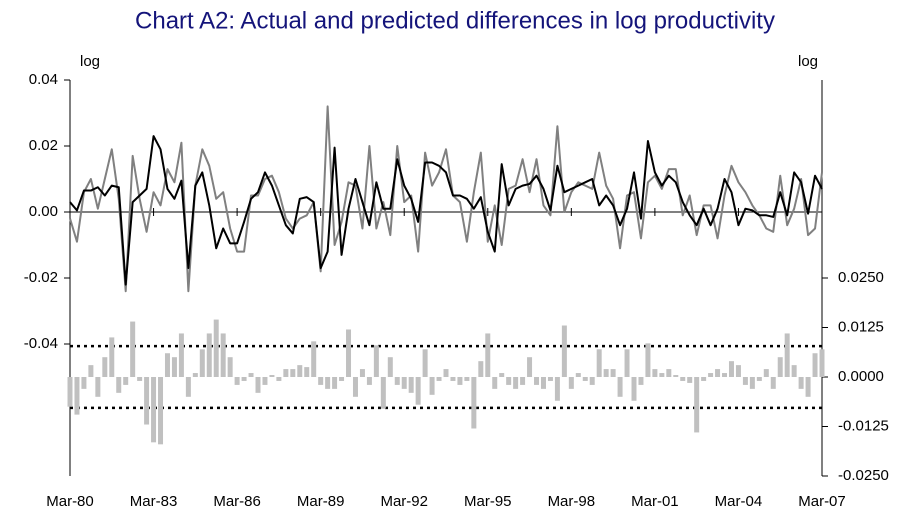 Image resolution: width=909 pixels, height=518 pixels. What do you see at coordinates (861, 326) in the screenshot?
I see `y2-tick-label: 0.0125` at bounding box center [861, 326].